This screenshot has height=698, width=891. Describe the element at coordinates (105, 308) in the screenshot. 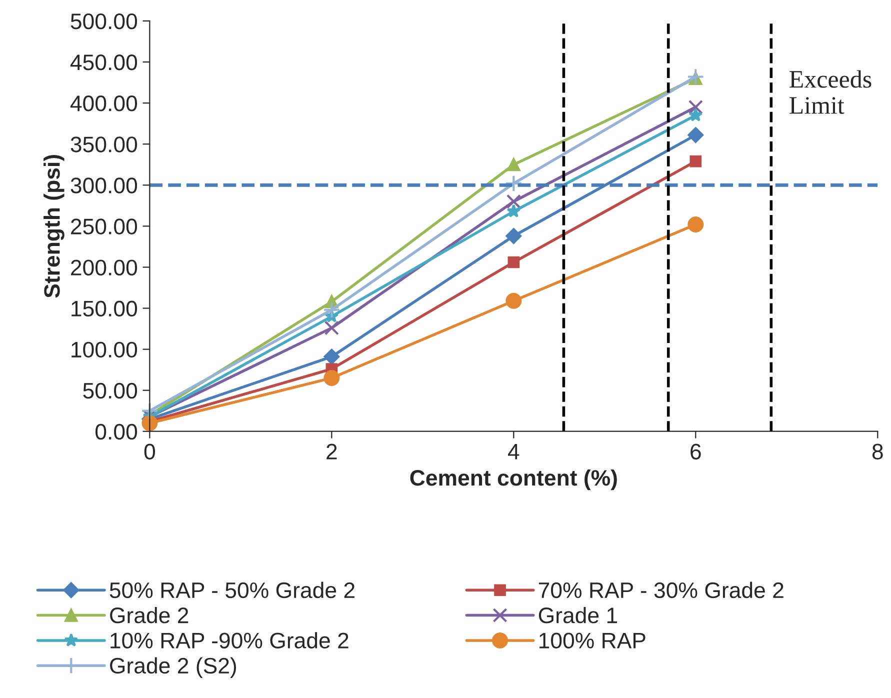

I see `y-tick-label: 150.00` at that location.